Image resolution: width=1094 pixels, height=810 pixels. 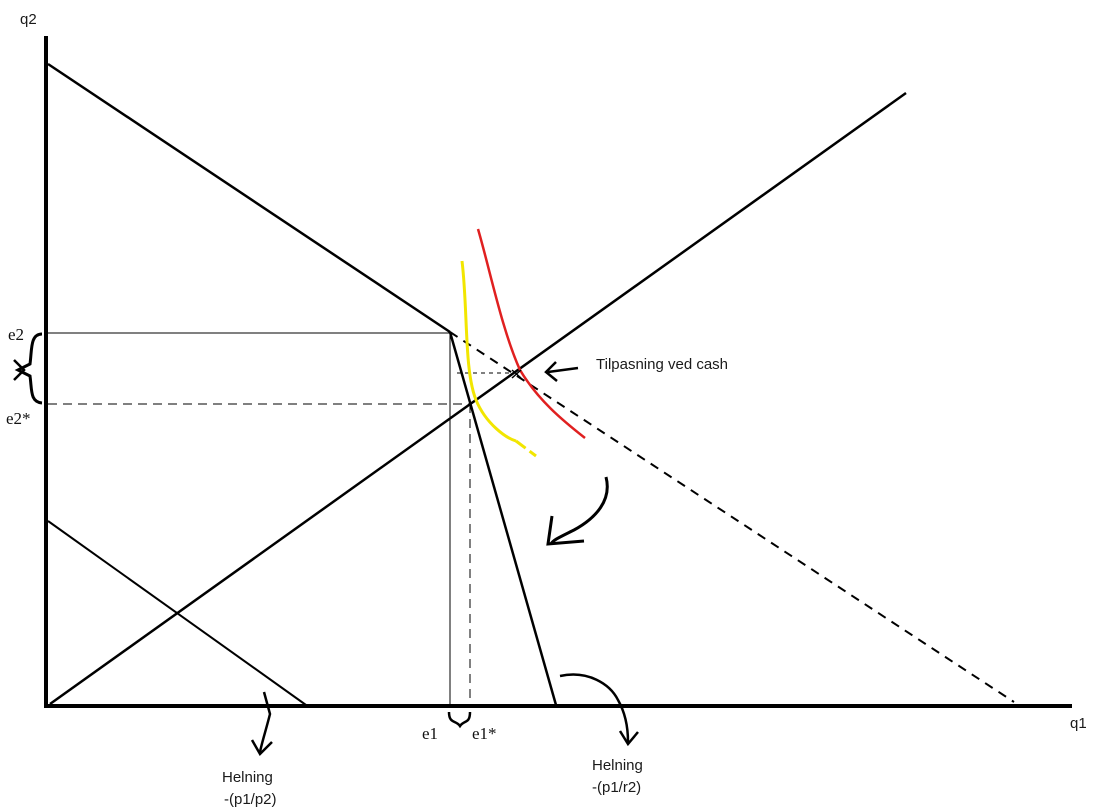 What do you see at coordinates (16, 334) in the screenshot?
I see `tick-e2: e2` at bounding box center [16, 334].